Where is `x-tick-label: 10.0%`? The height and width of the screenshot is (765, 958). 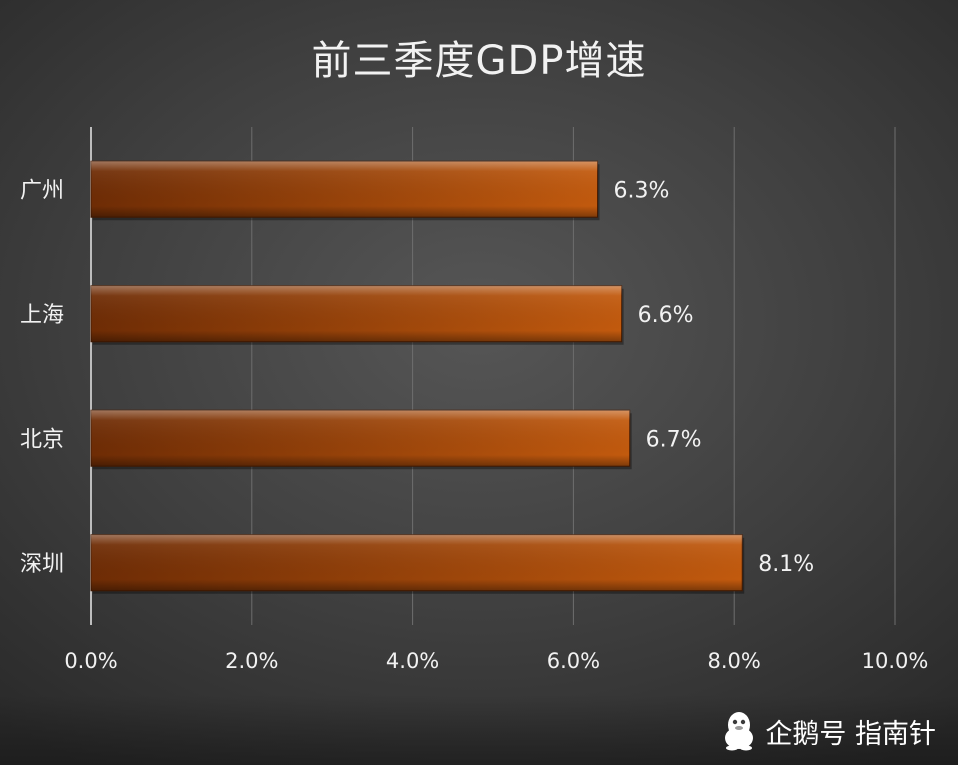 x-tick-label: 10.0% is located at coordinates (895, 661).